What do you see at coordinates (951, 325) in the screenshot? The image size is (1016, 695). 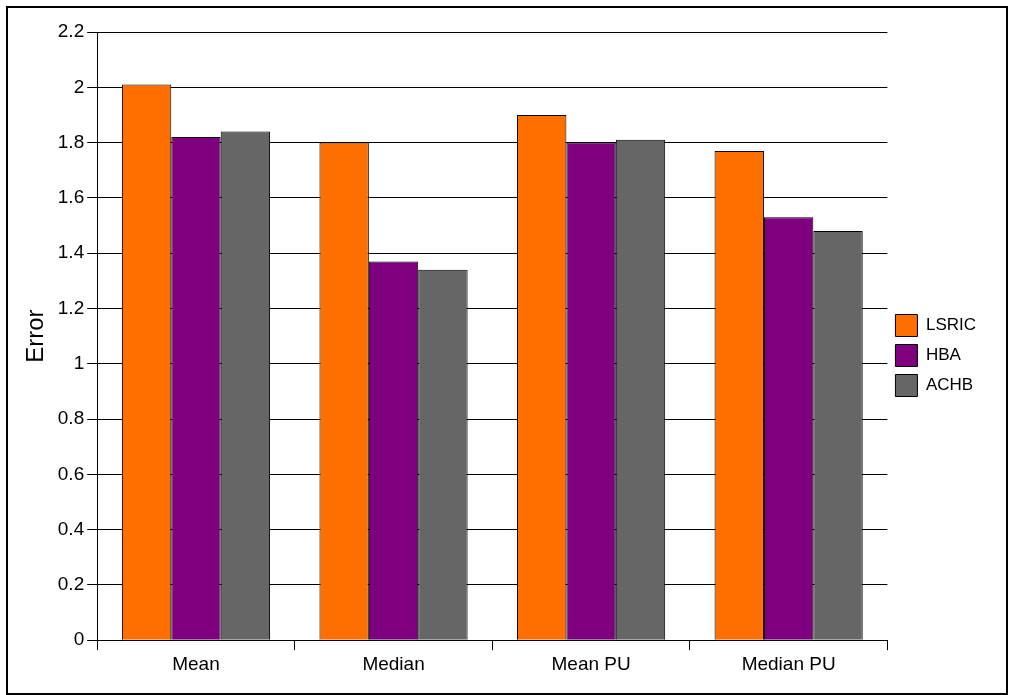 I see `legend-label: LSRIC` at bounding box center [951, 325].